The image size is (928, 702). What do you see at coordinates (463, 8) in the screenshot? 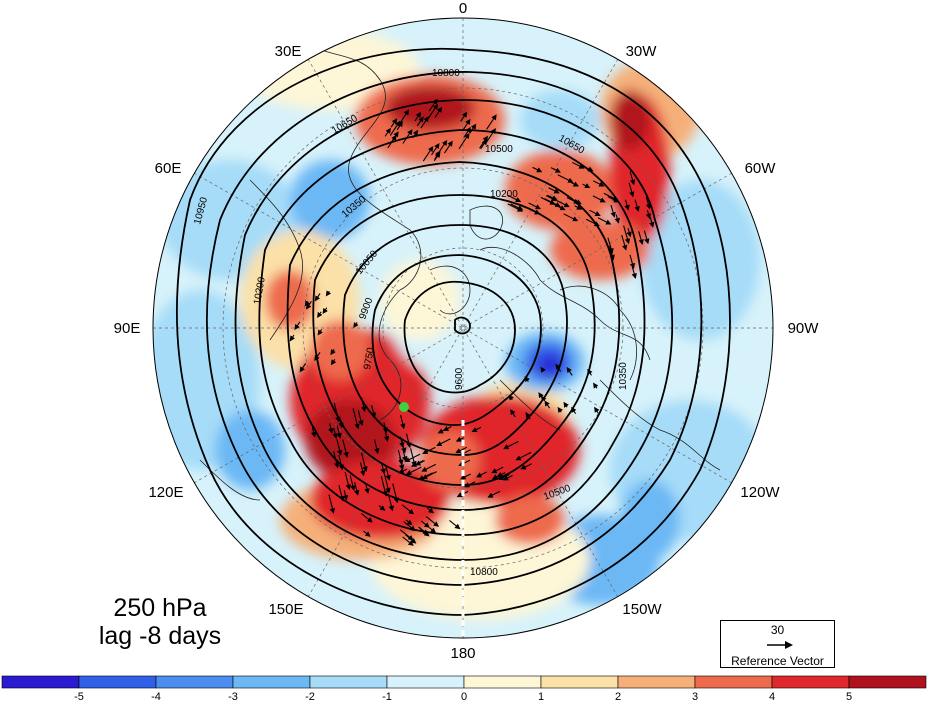
I see `lon-label-0: 0` at bounding box center [463, 8].